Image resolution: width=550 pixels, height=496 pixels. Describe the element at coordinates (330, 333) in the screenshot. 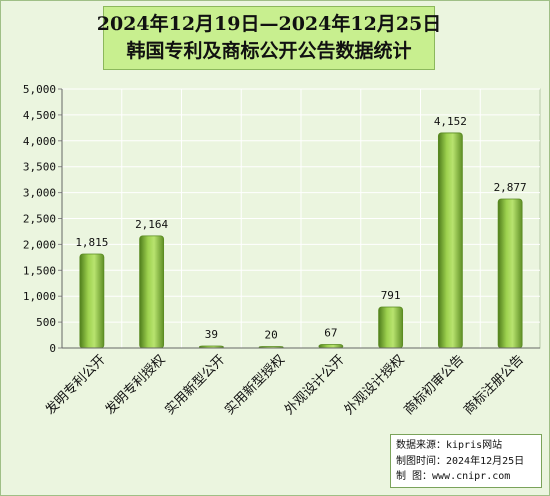

I see `data-label: 67` at that location.